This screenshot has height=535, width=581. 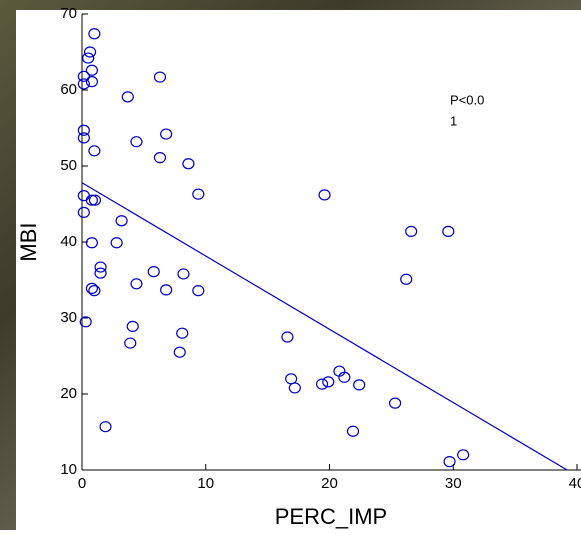 What do you see at coordinates (68, 469) in the screenshot?
I see `y-tick-label: 10` at bounding box center [68, 469].